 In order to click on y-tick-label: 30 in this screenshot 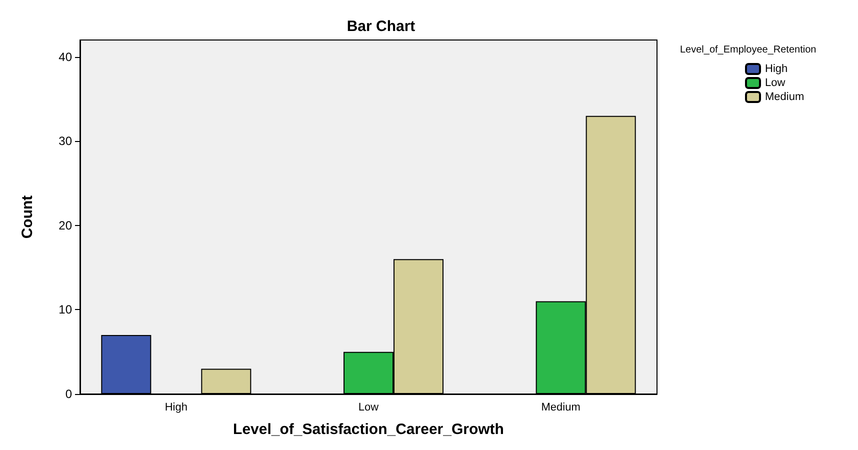, I will do `click(65, 141)`.